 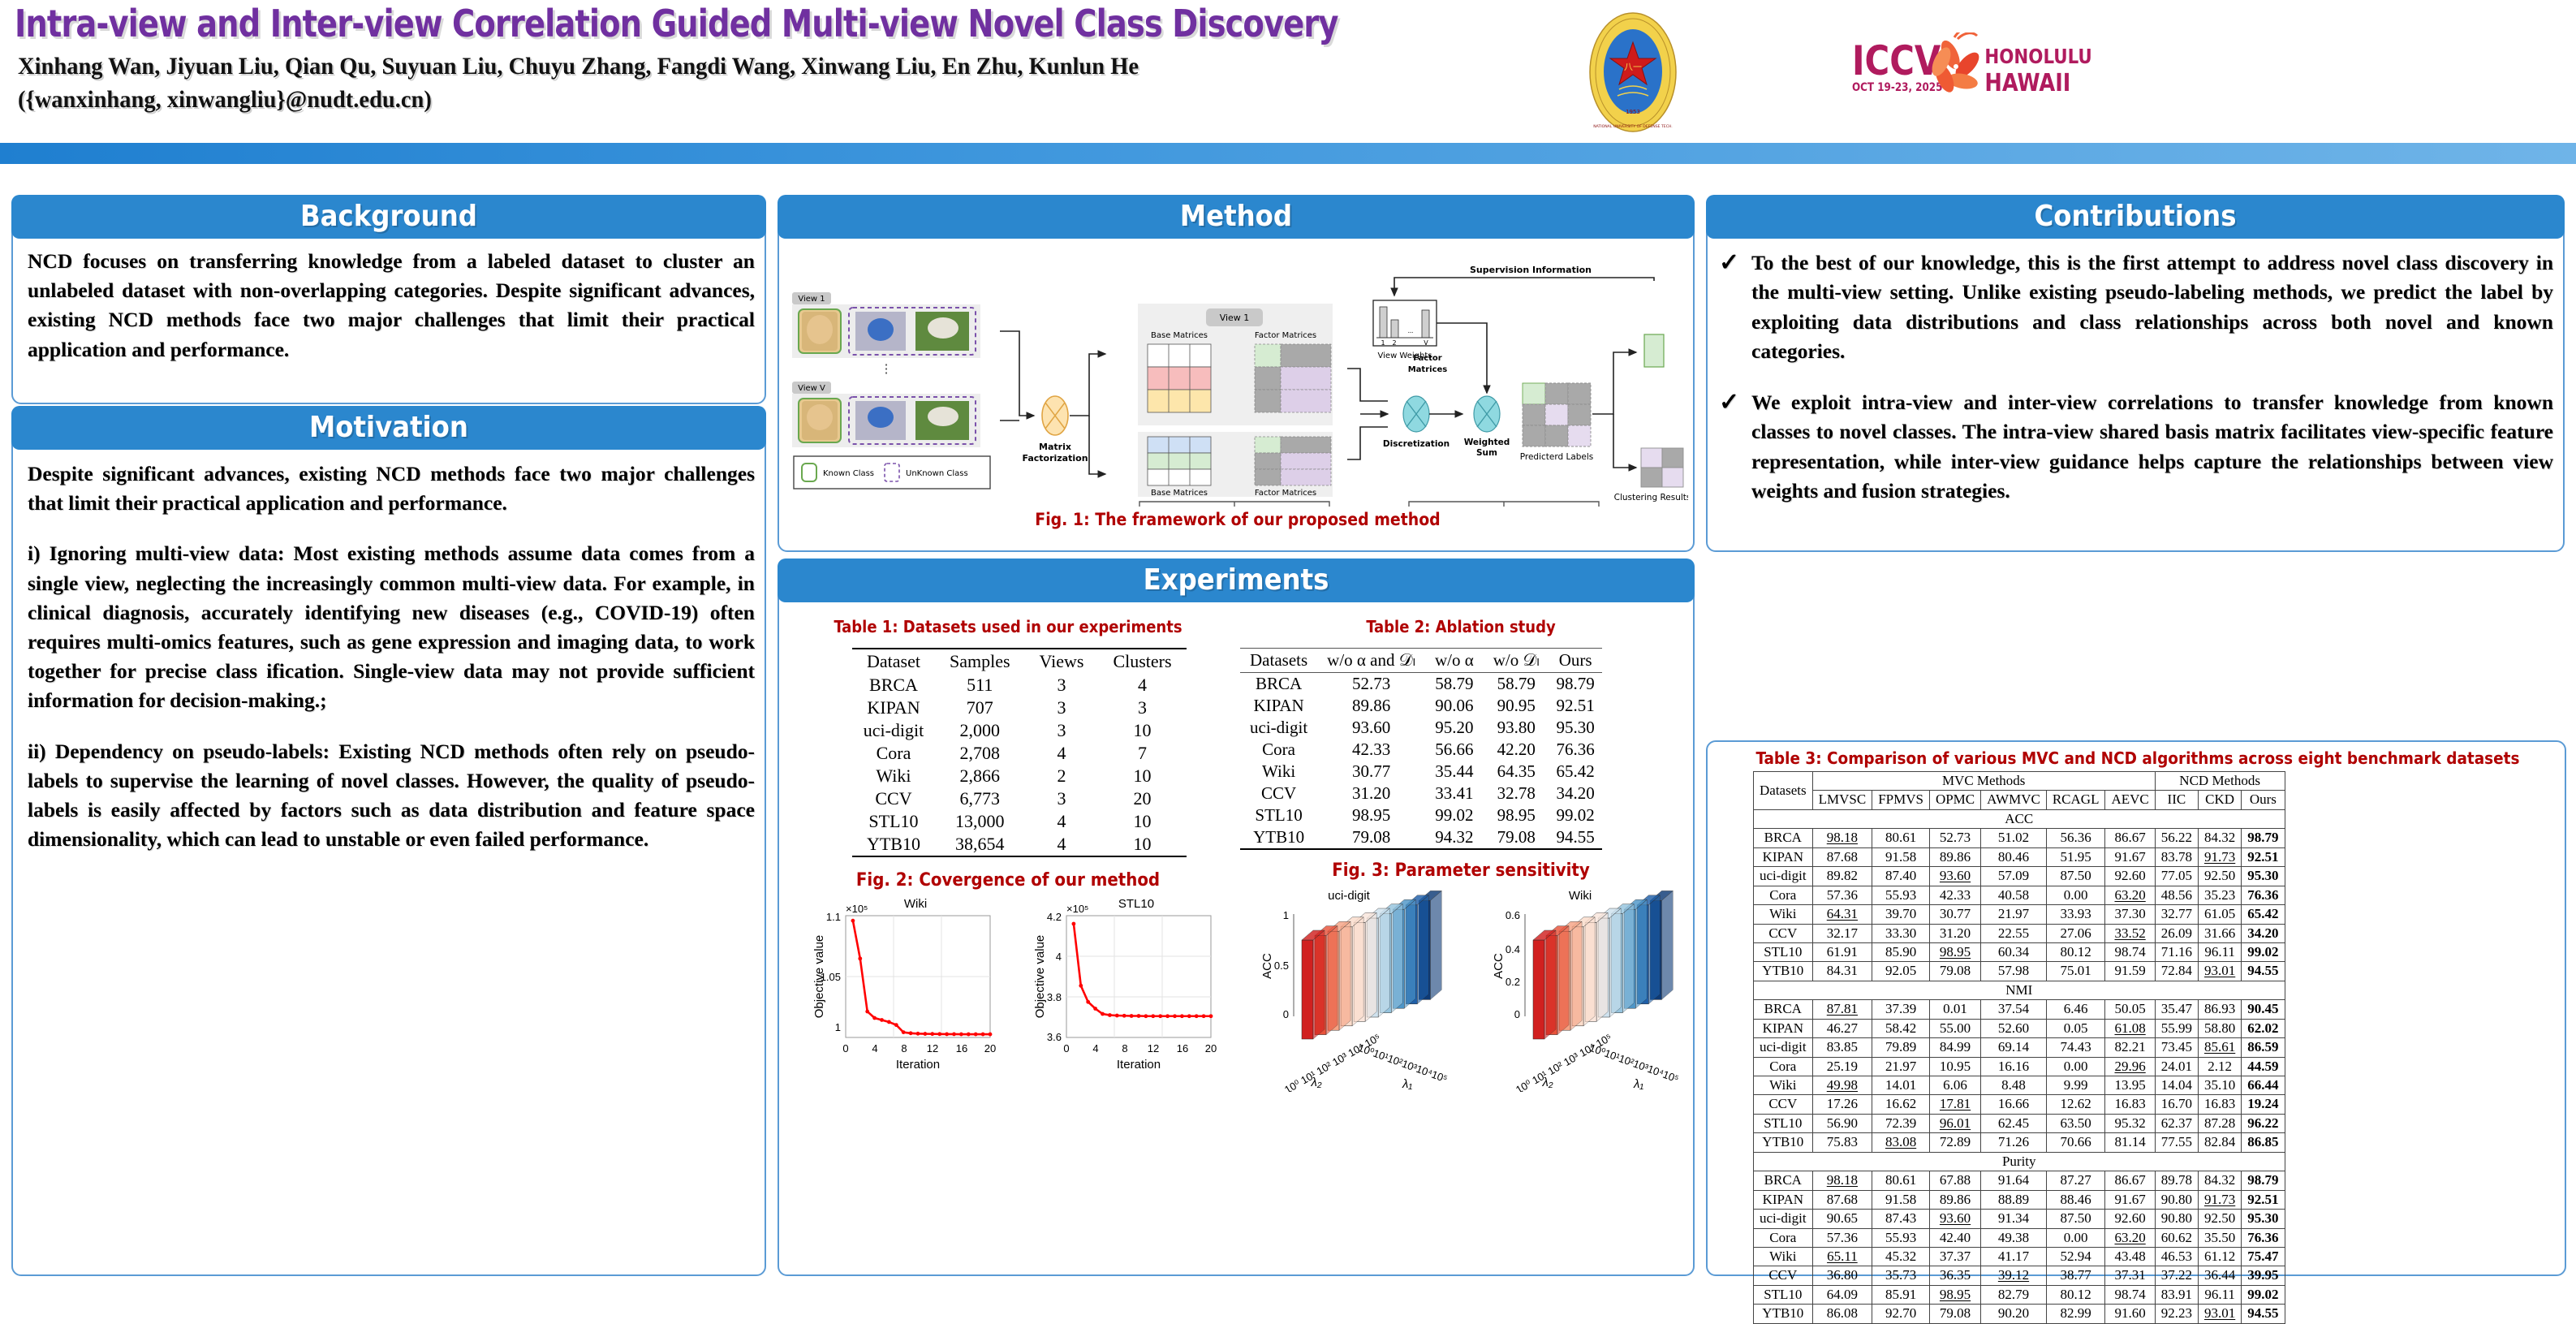 What do you see at coordinates (2130, 1256) in the screenshot?
I see `table-cell: 43.48` at bounding box center [2130, 1256].